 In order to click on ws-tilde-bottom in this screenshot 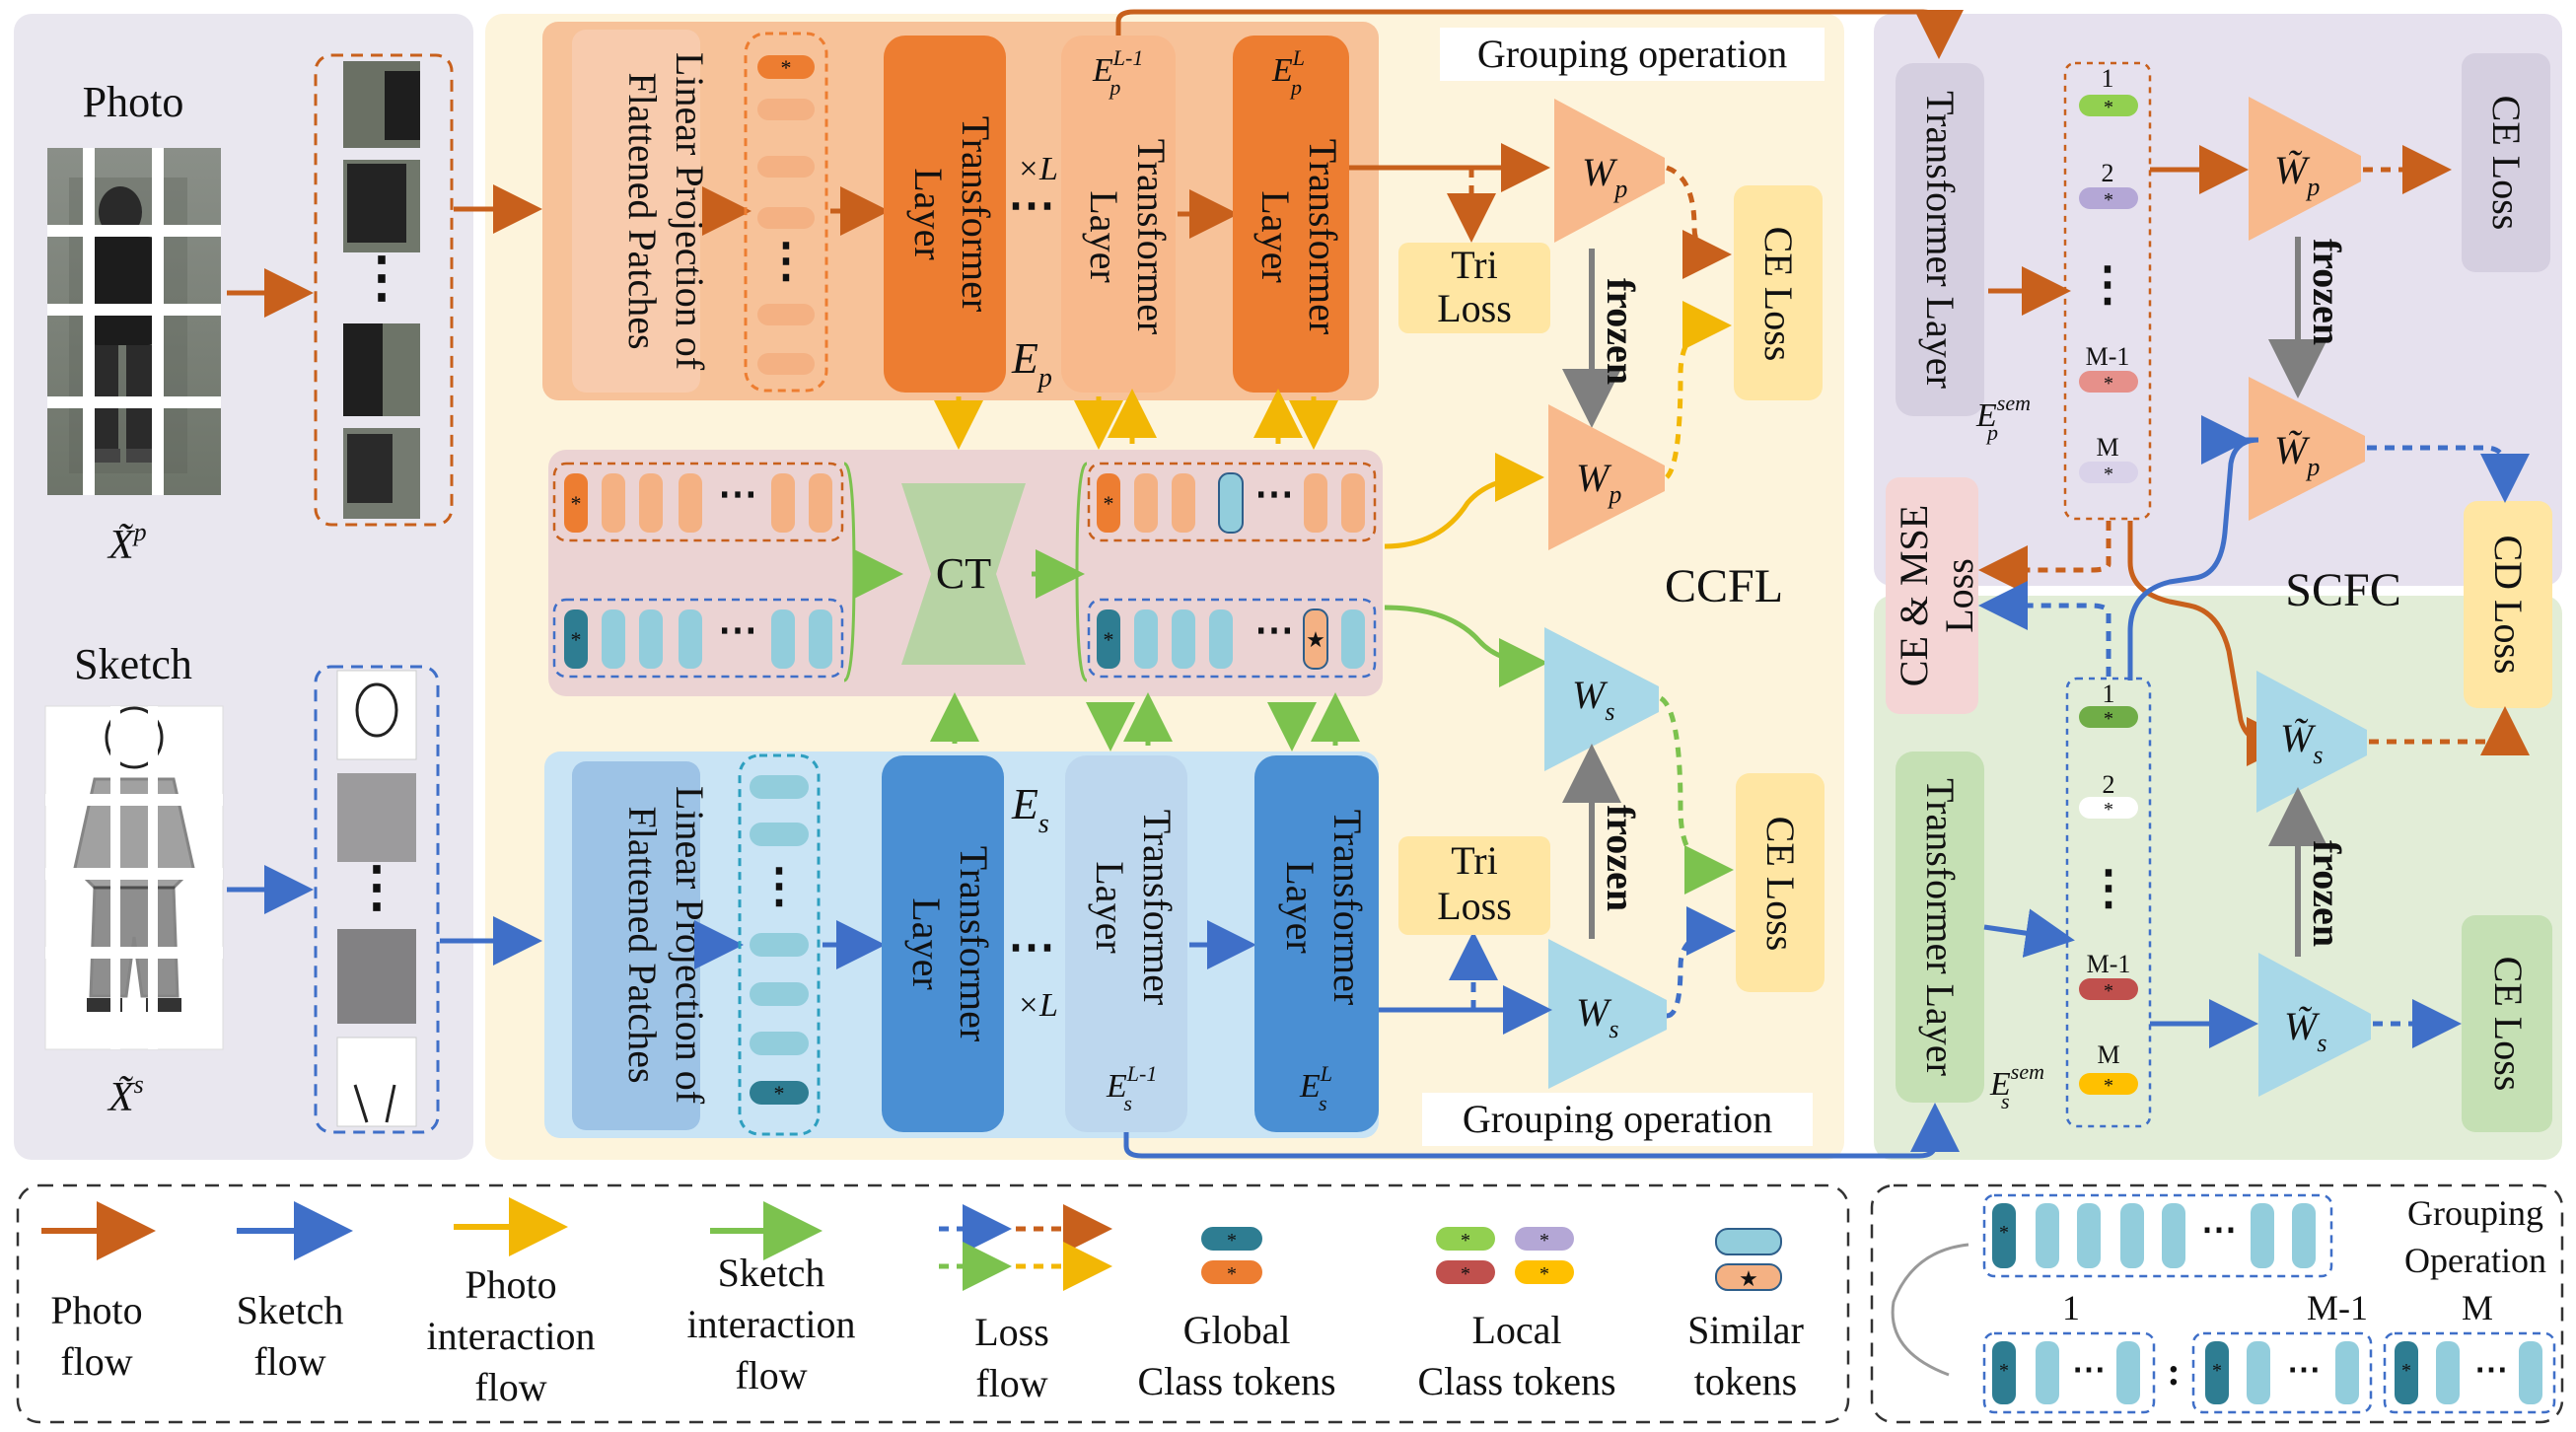, I will do `click(2314, 1025)`.